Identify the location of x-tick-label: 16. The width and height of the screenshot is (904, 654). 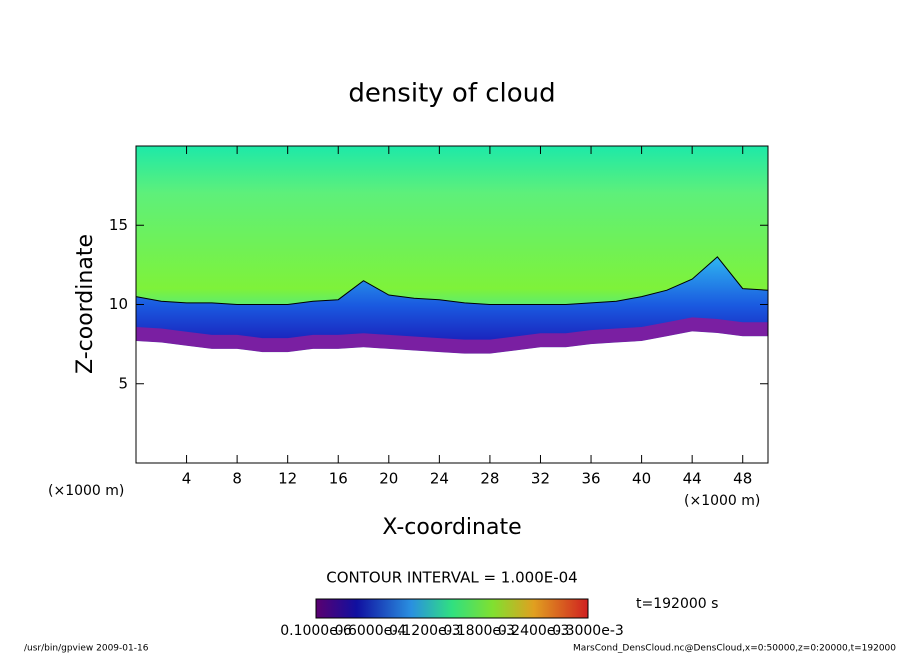
(338, 479).